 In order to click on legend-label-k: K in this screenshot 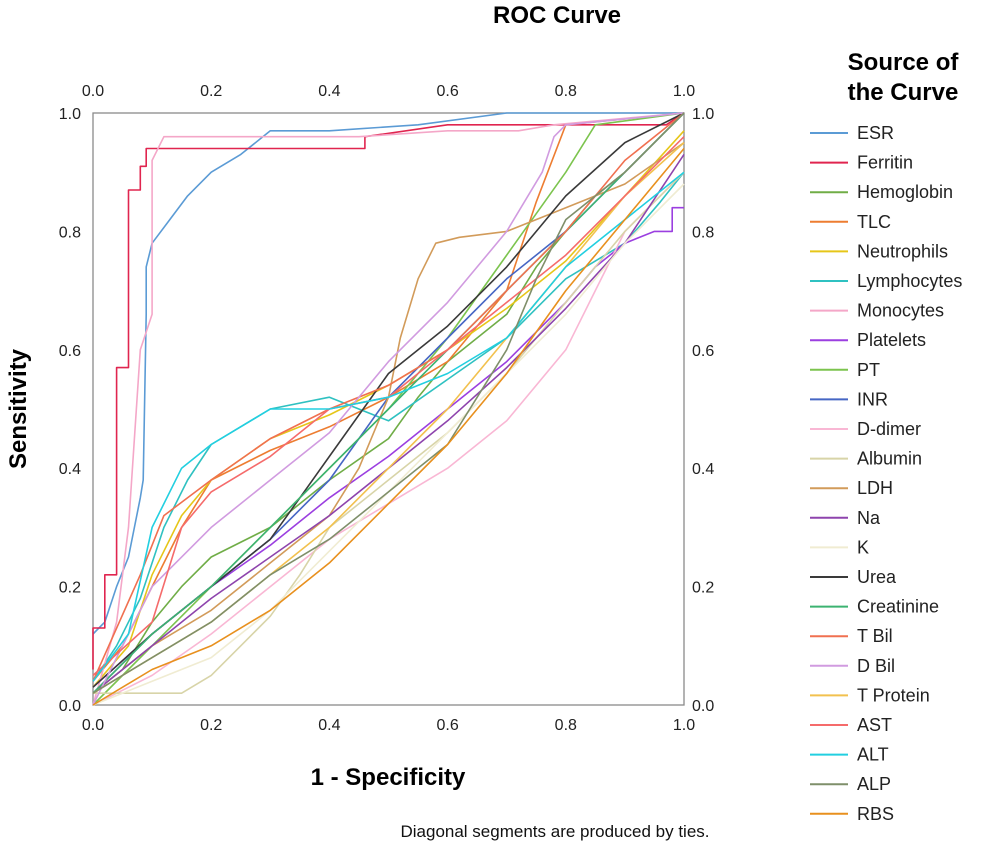, I will do `click(863, 547)`.